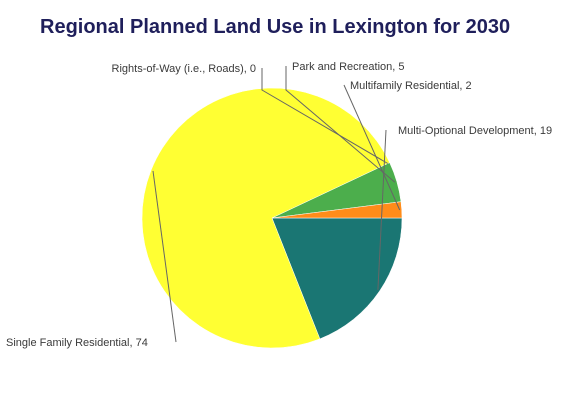 This screenshot has width=584, height=400. Describe the element at coordinates (475, 131) in the screenshot. I see `slice-label: Multi-Optional Development, 19` at that location.